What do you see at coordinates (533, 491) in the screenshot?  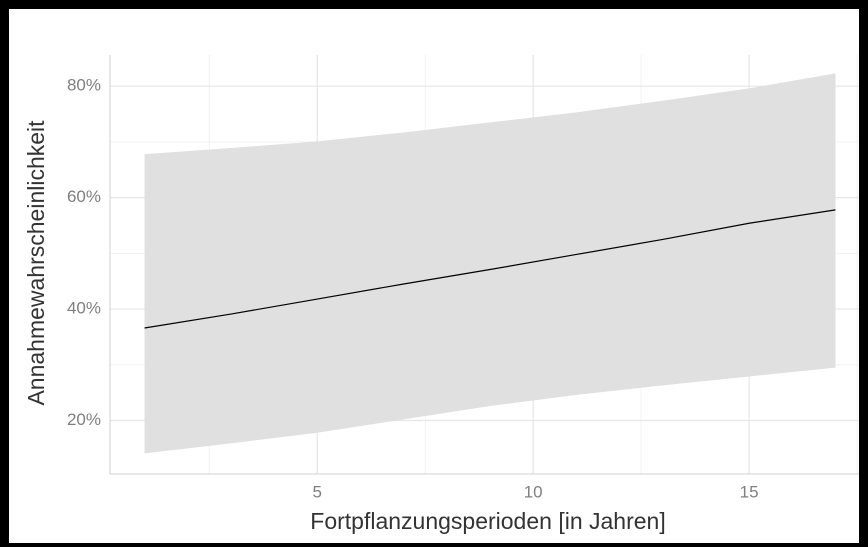 I see `x-tick-label: 10` at bounding box center [533, 491].